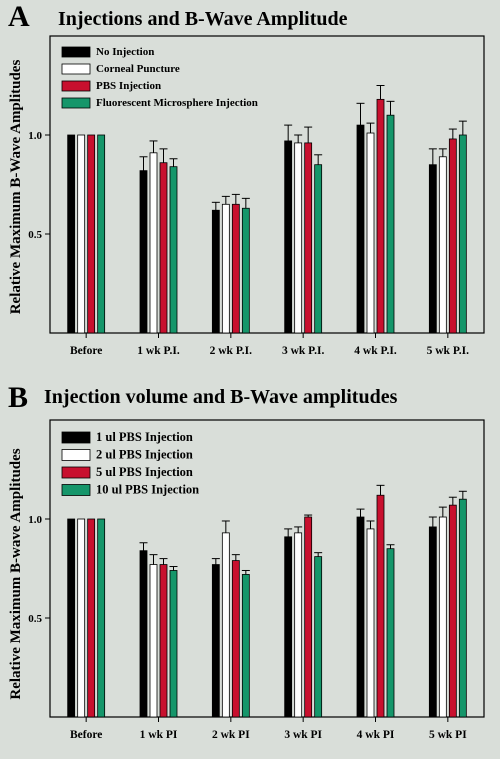  Describe the element at coordinates (376, 735) in the screenshot. I see `panel-b-category-label: 4 wk PI` at that location.